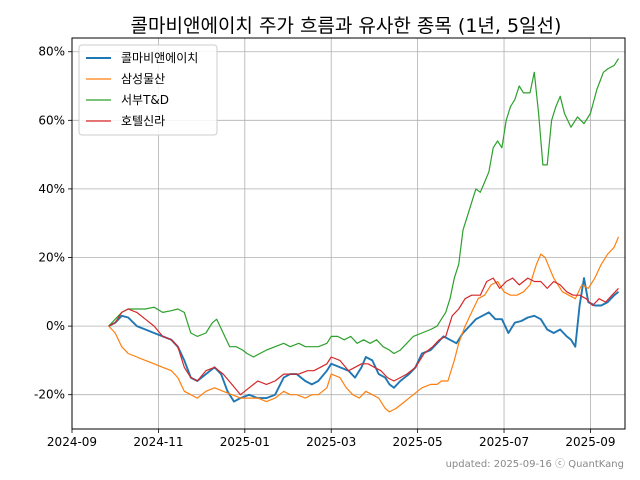  I want to click on x-tick-label: 2024-11, so click(158, 442).